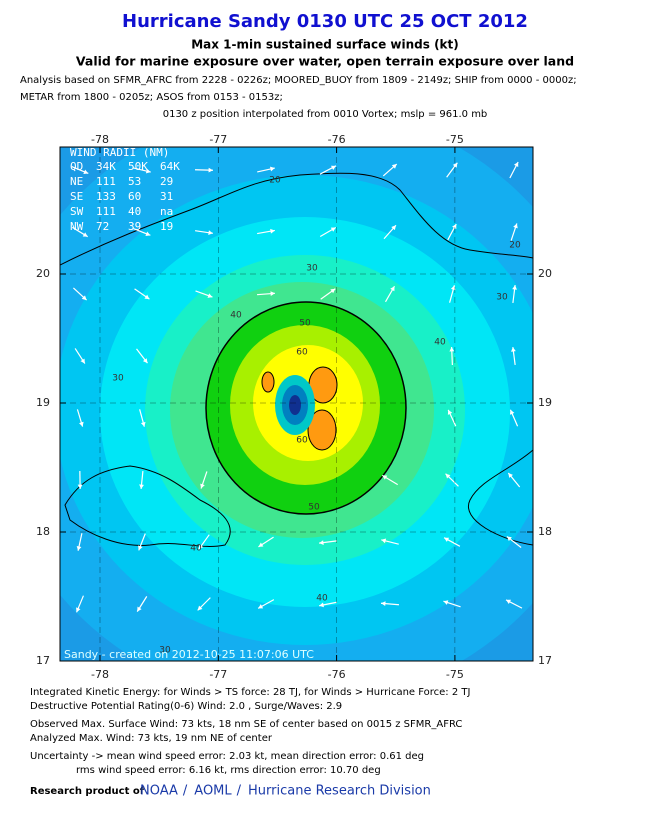 The height and width of the screenshot is (817, 650). What do you see at coordinates (138, 166) in the screenshot?
I see `radii-header: 50K` at bounding box center [138, 166].